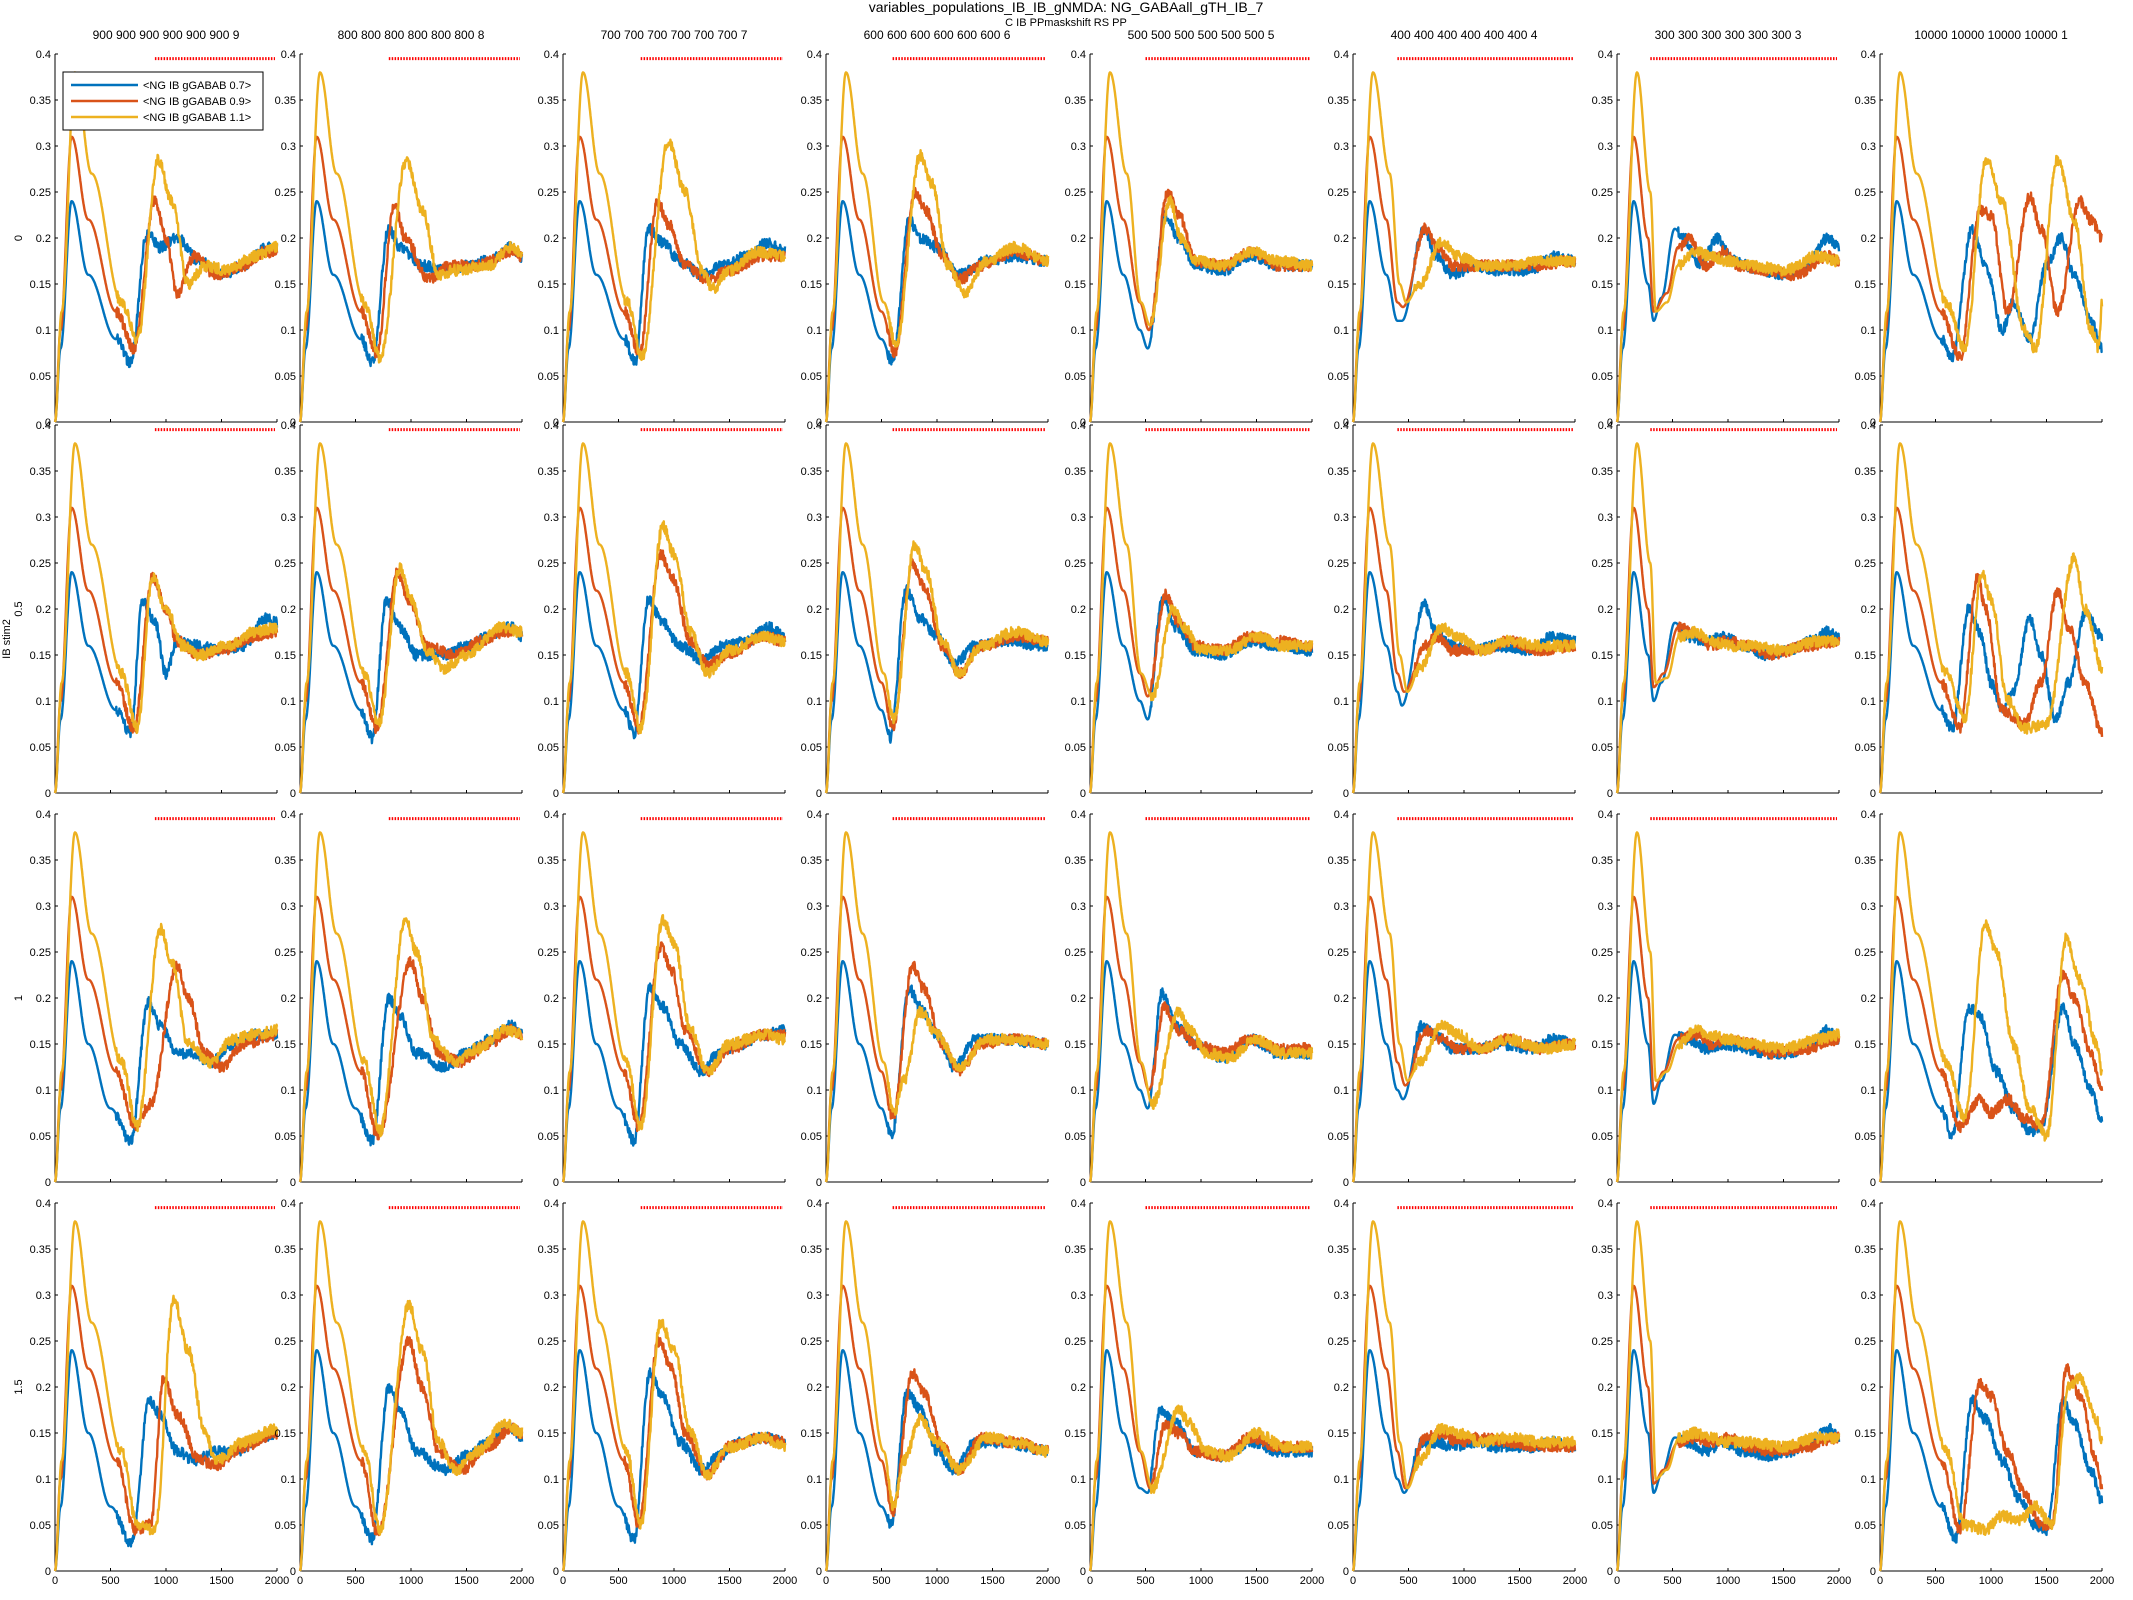  What do you see at coordinates (881, 1581) in the screenshot?
I see `x-tick-label: 500` at bounding box center [881, 1581].